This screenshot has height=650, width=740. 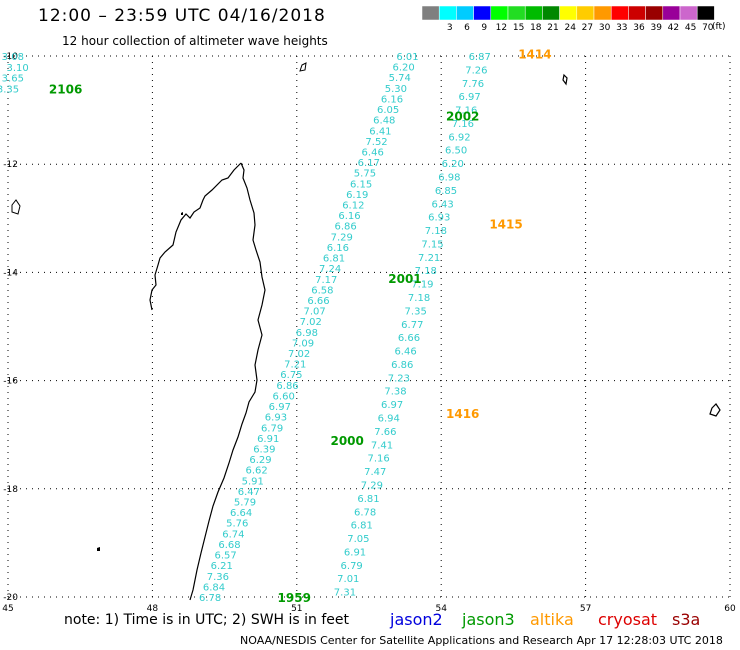 I want to click on pass-time-label: 2001, so click(x=404, y=279).